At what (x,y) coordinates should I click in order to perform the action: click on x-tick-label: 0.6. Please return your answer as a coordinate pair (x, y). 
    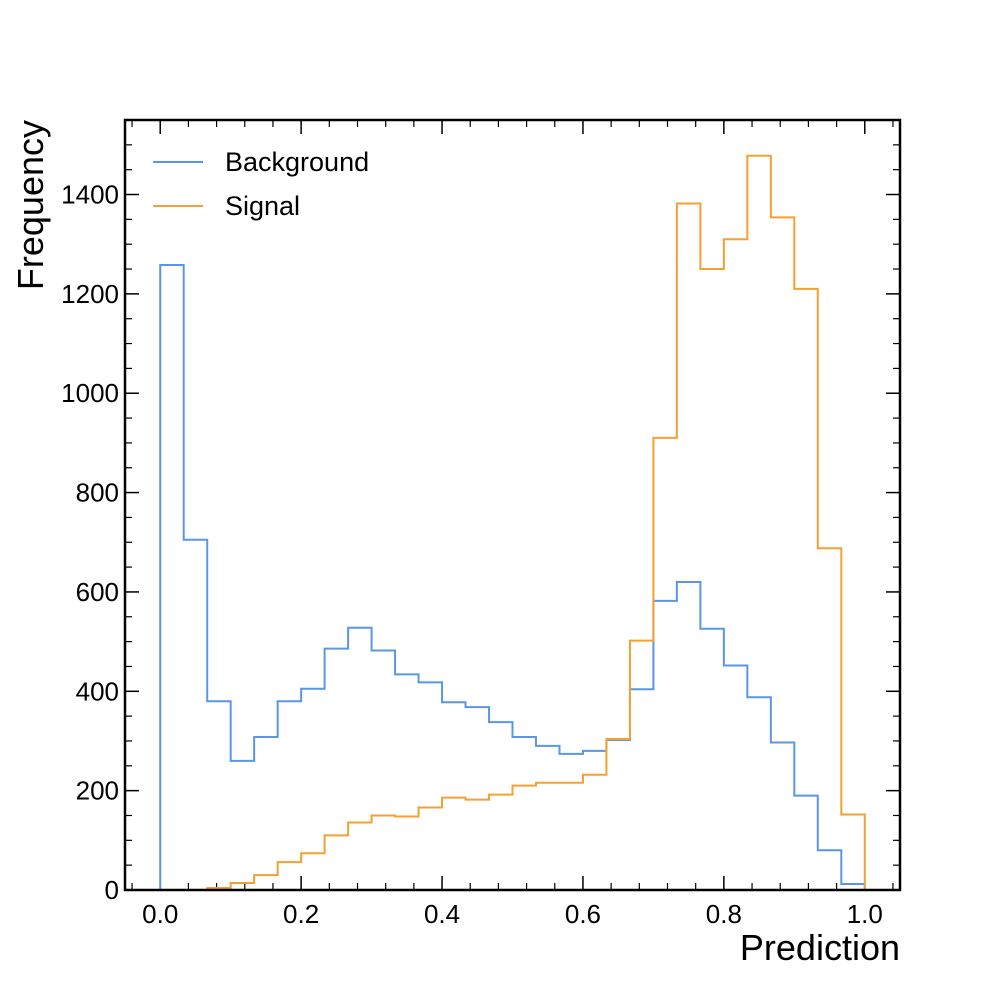
    Looking at the image, I should click on (583, 914).